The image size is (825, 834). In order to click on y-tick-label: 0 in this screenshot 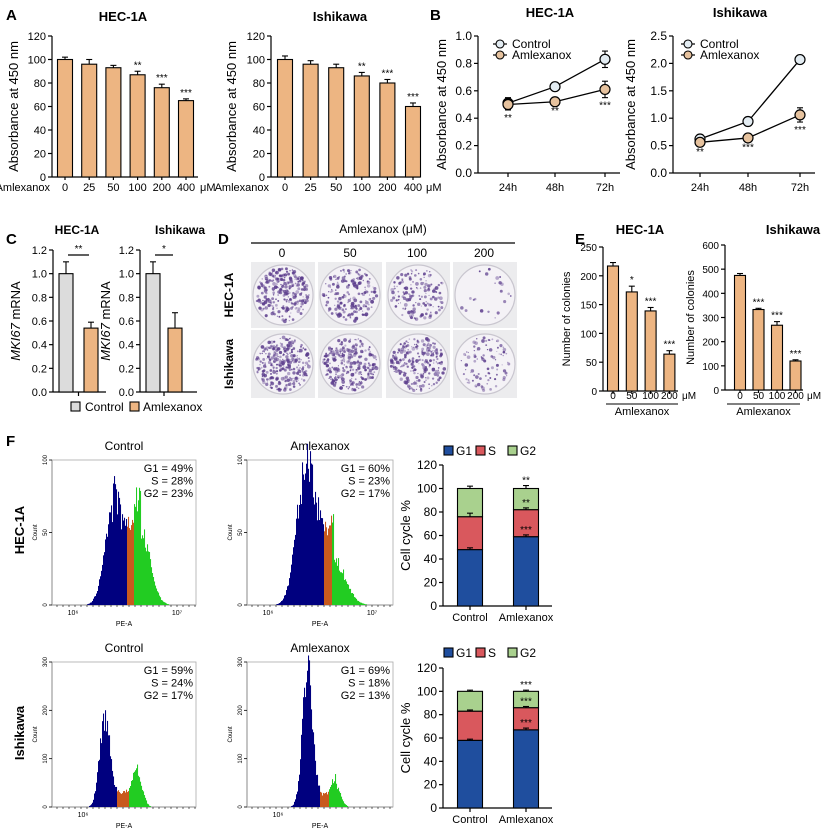, I will do `click(43, 178)`.